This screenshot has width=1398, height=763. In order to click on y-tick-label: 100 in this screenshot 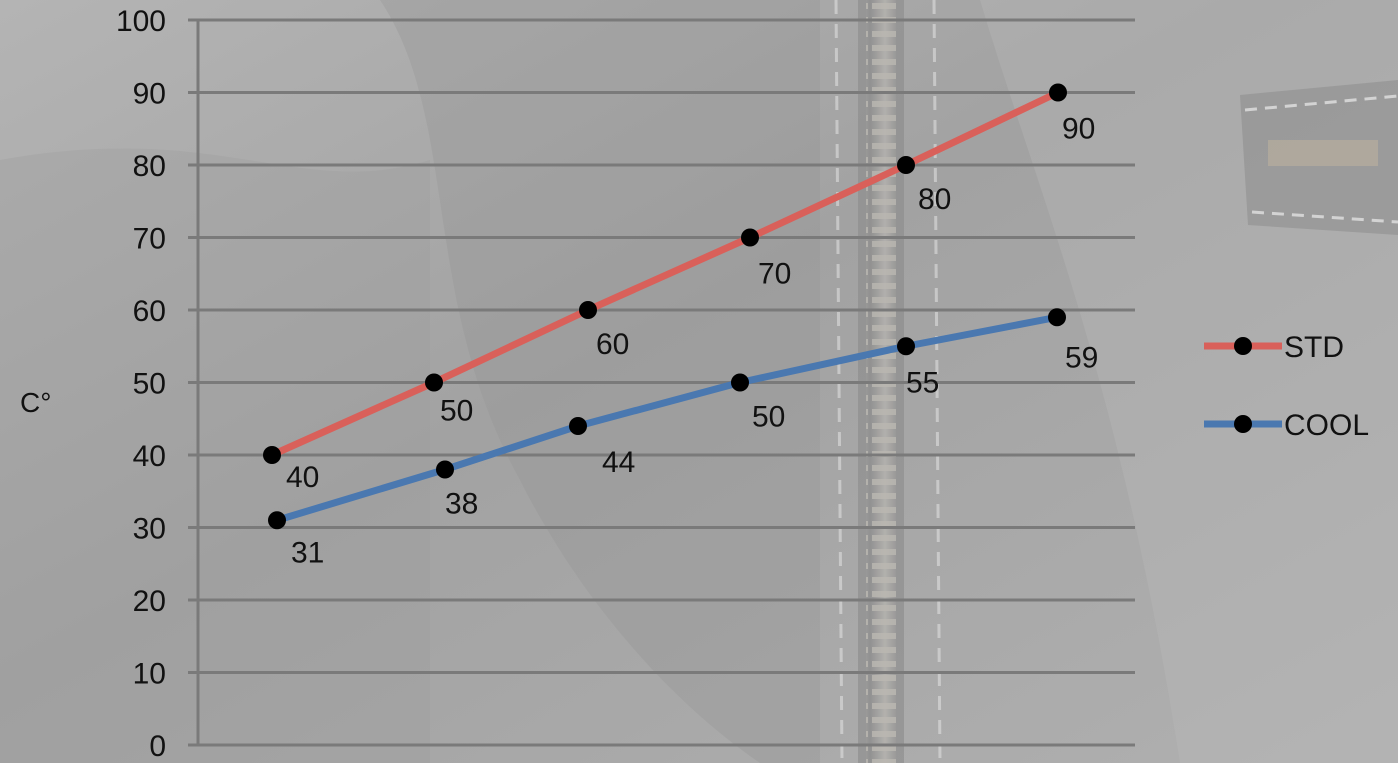, I will do `click(141, 21)`.